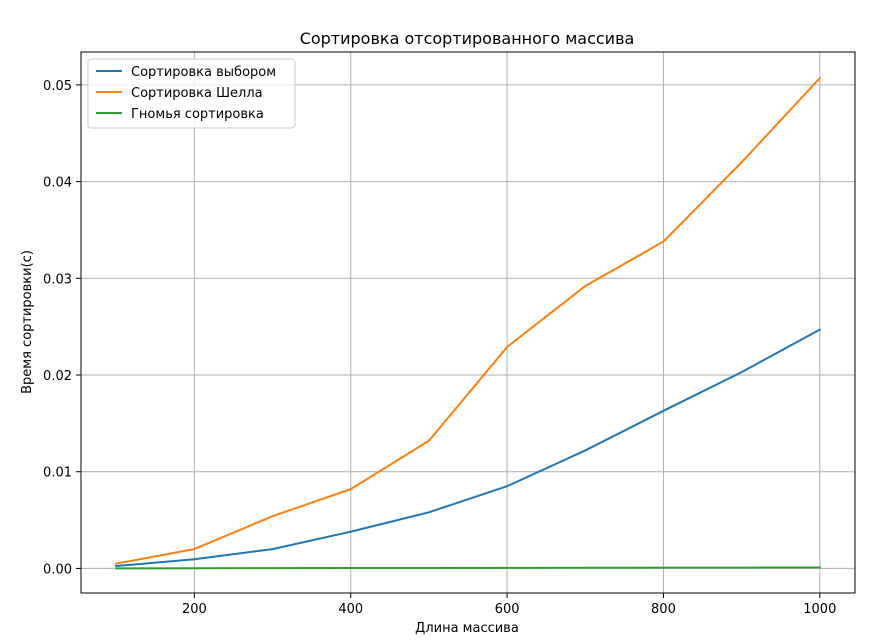  What do you see at coordinates (819, 609) in the screenshot?
I see `x-tick-label: 1000` at bounding box center [819, 609].